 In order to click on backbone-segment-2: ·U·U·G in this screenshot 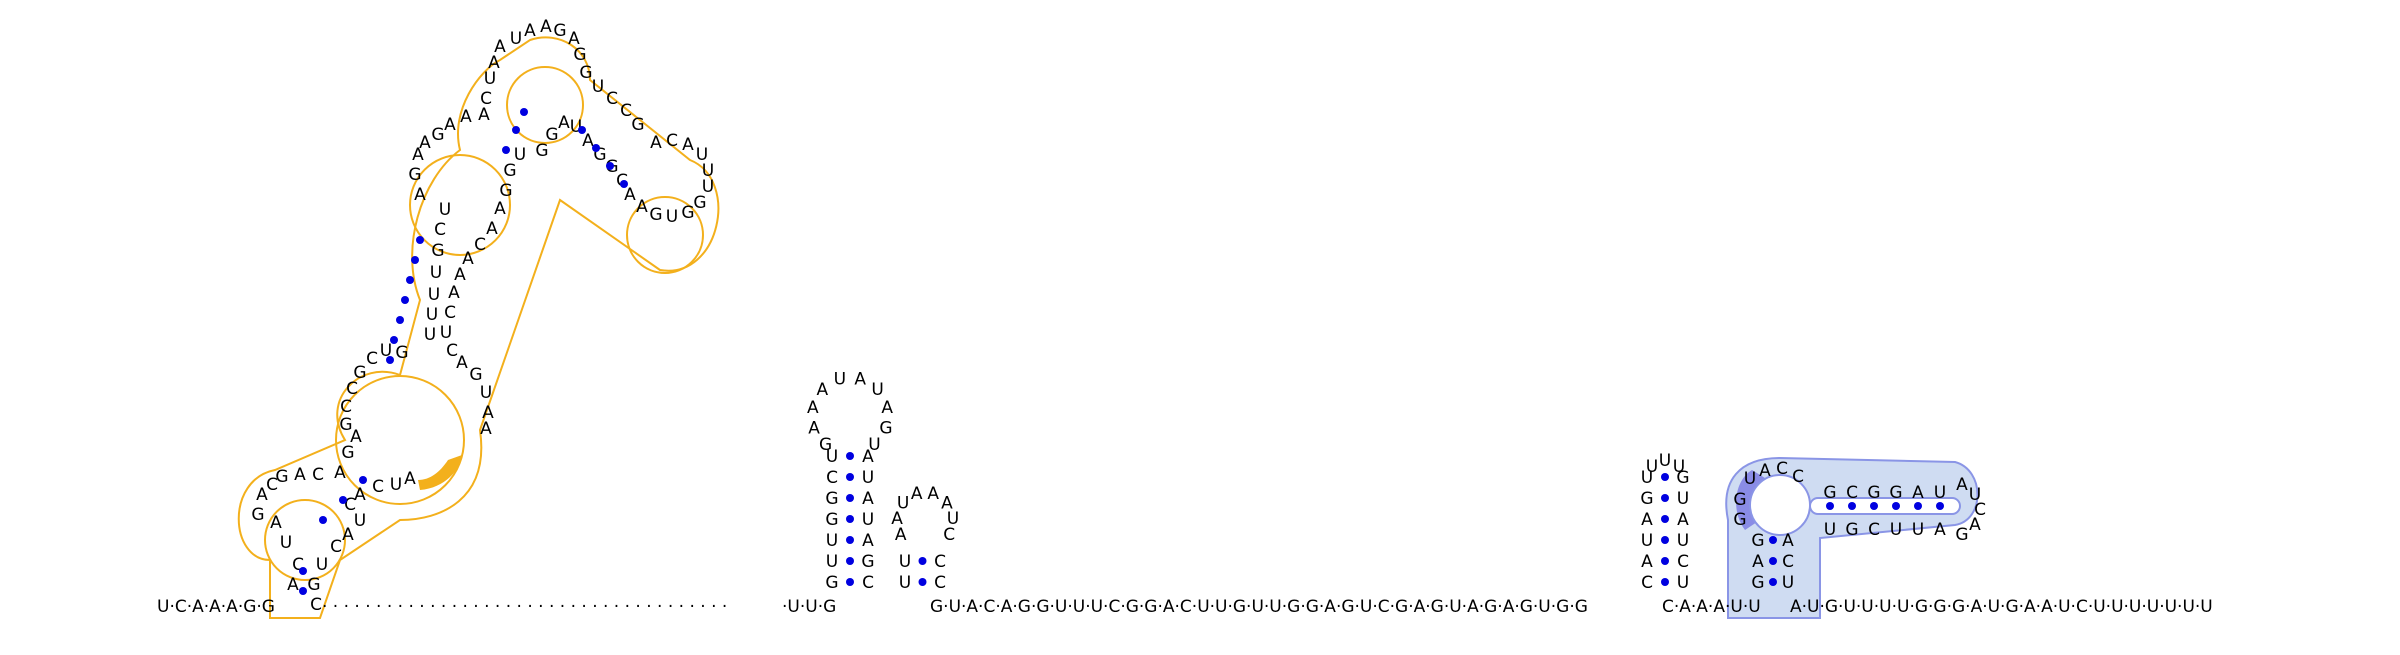, I will do `click(809, 607)`.